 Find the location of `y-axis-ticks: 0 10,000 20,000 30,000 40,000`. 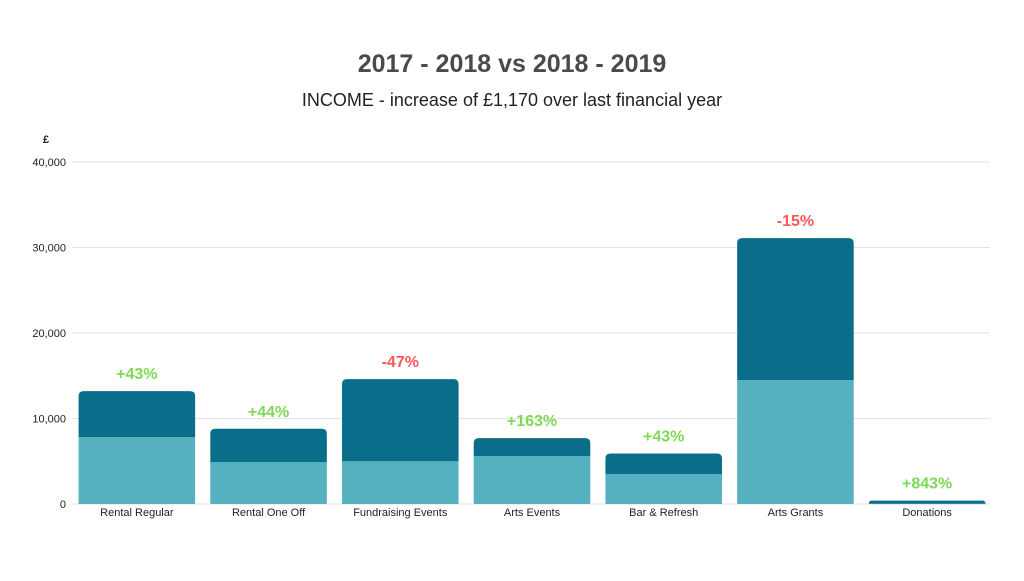

y-axis-ticks: 0 10,000 20,000 30,000 40,000 is located at coordinates (49, 334).